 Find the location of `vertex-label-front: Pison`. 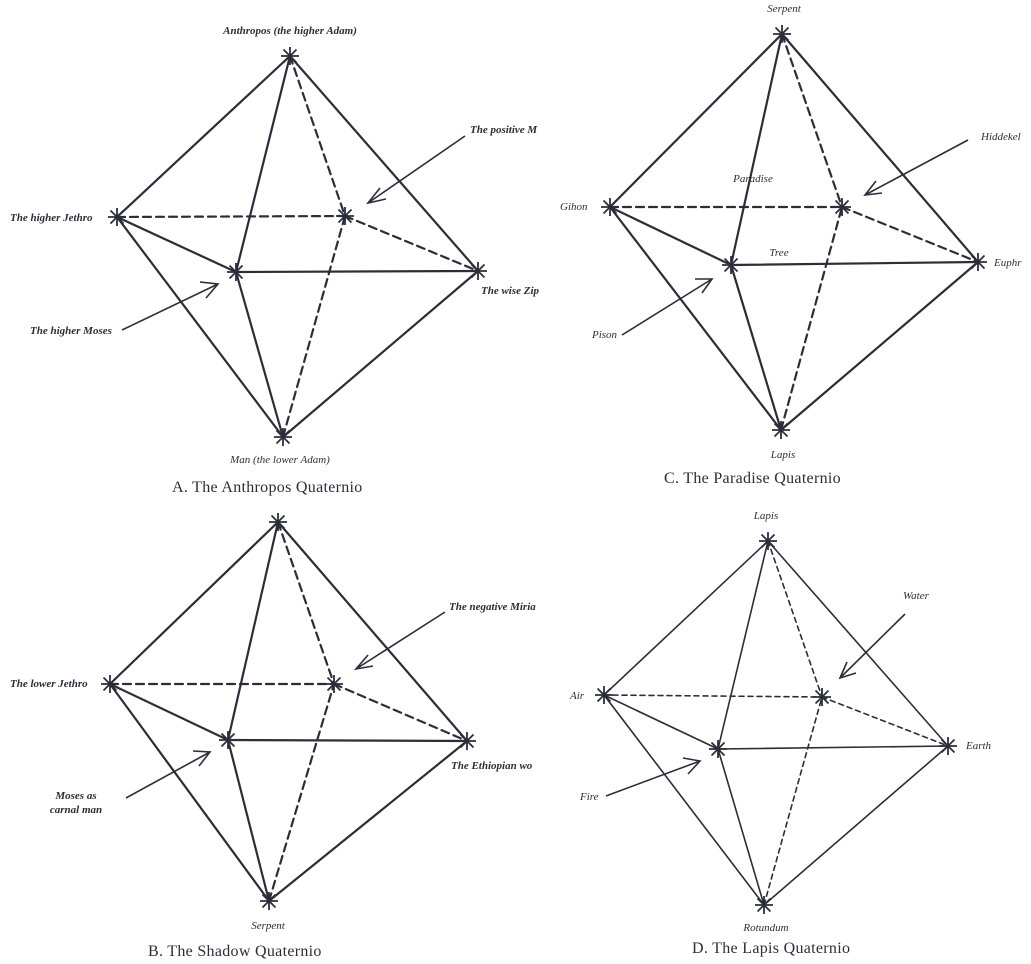

vertex-label-front: Pison is located at coordinates (604, 335).